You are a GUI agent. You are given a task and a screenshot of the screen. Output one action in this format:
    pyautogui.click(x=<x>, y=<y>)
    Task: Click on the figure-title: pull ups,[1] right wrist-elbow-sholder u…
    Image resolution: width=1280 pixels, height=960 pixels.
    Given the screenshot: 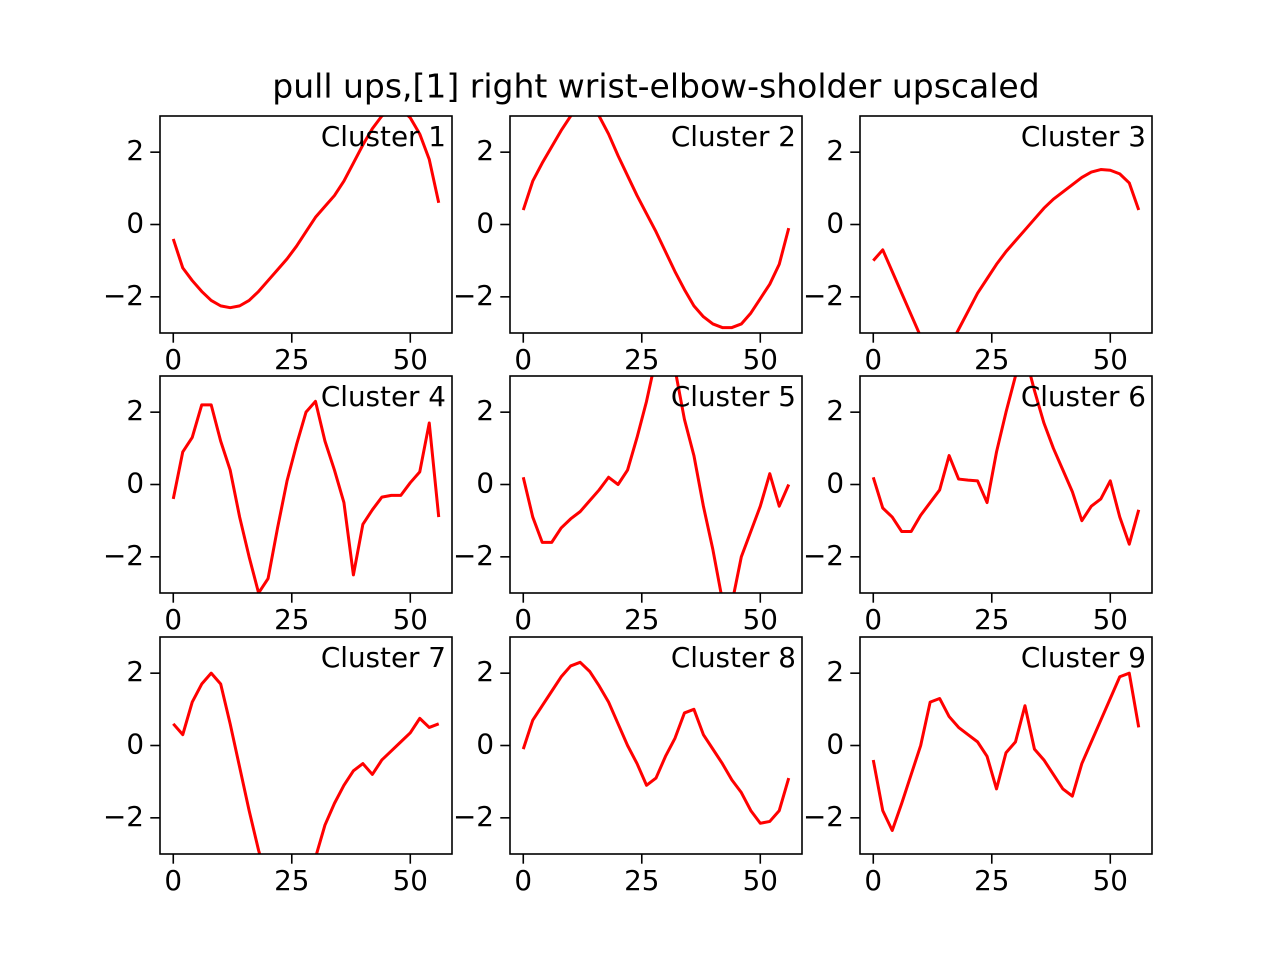 What is the action you would take?
    pyautogui.click(x=655, y=86)
    